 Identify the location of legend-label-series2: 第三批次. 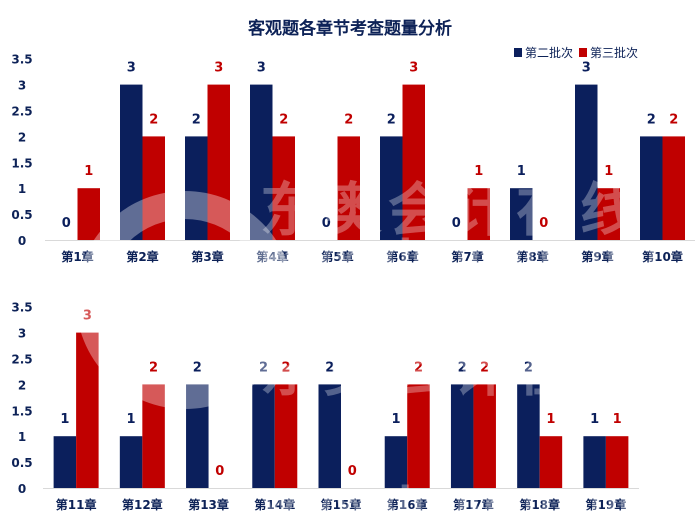
(614, 53).